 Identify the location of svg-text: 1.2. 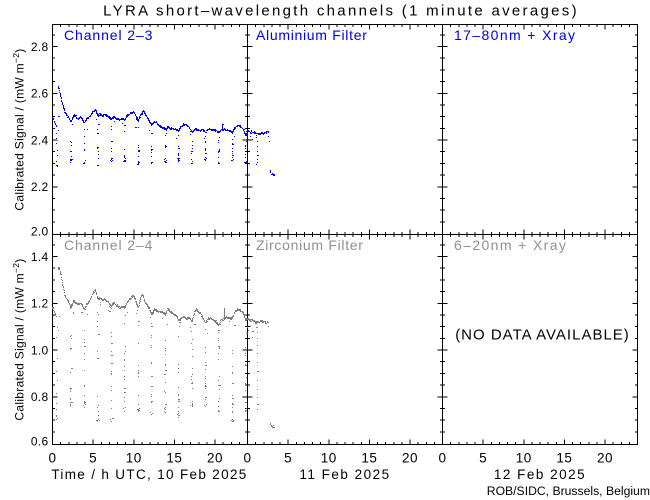
(40, 304).